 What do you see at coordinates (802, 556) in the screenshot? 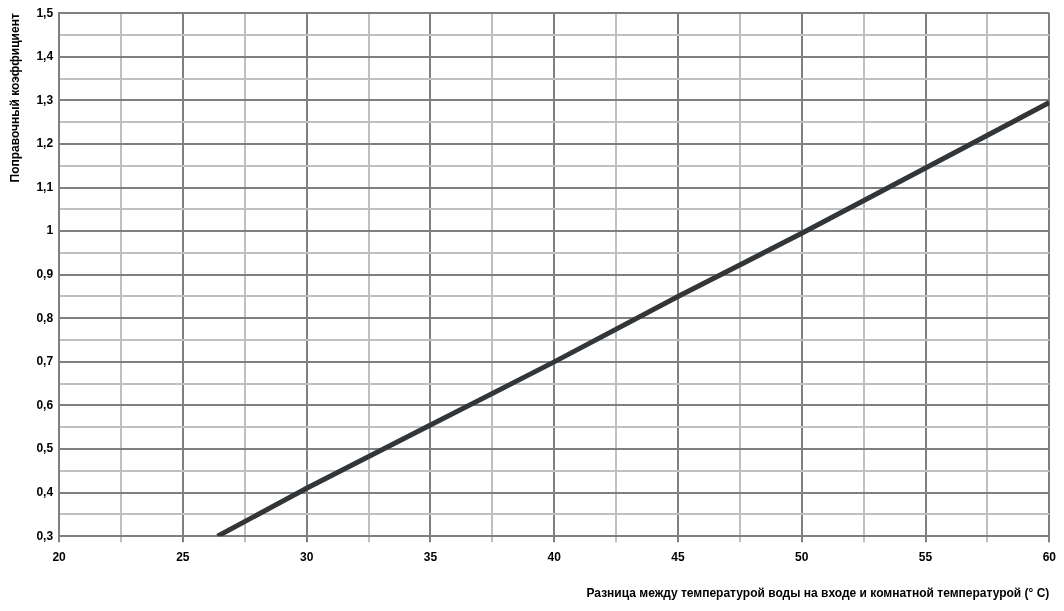
I see `x-tick-label: 50` at bounding box center [802, 556].